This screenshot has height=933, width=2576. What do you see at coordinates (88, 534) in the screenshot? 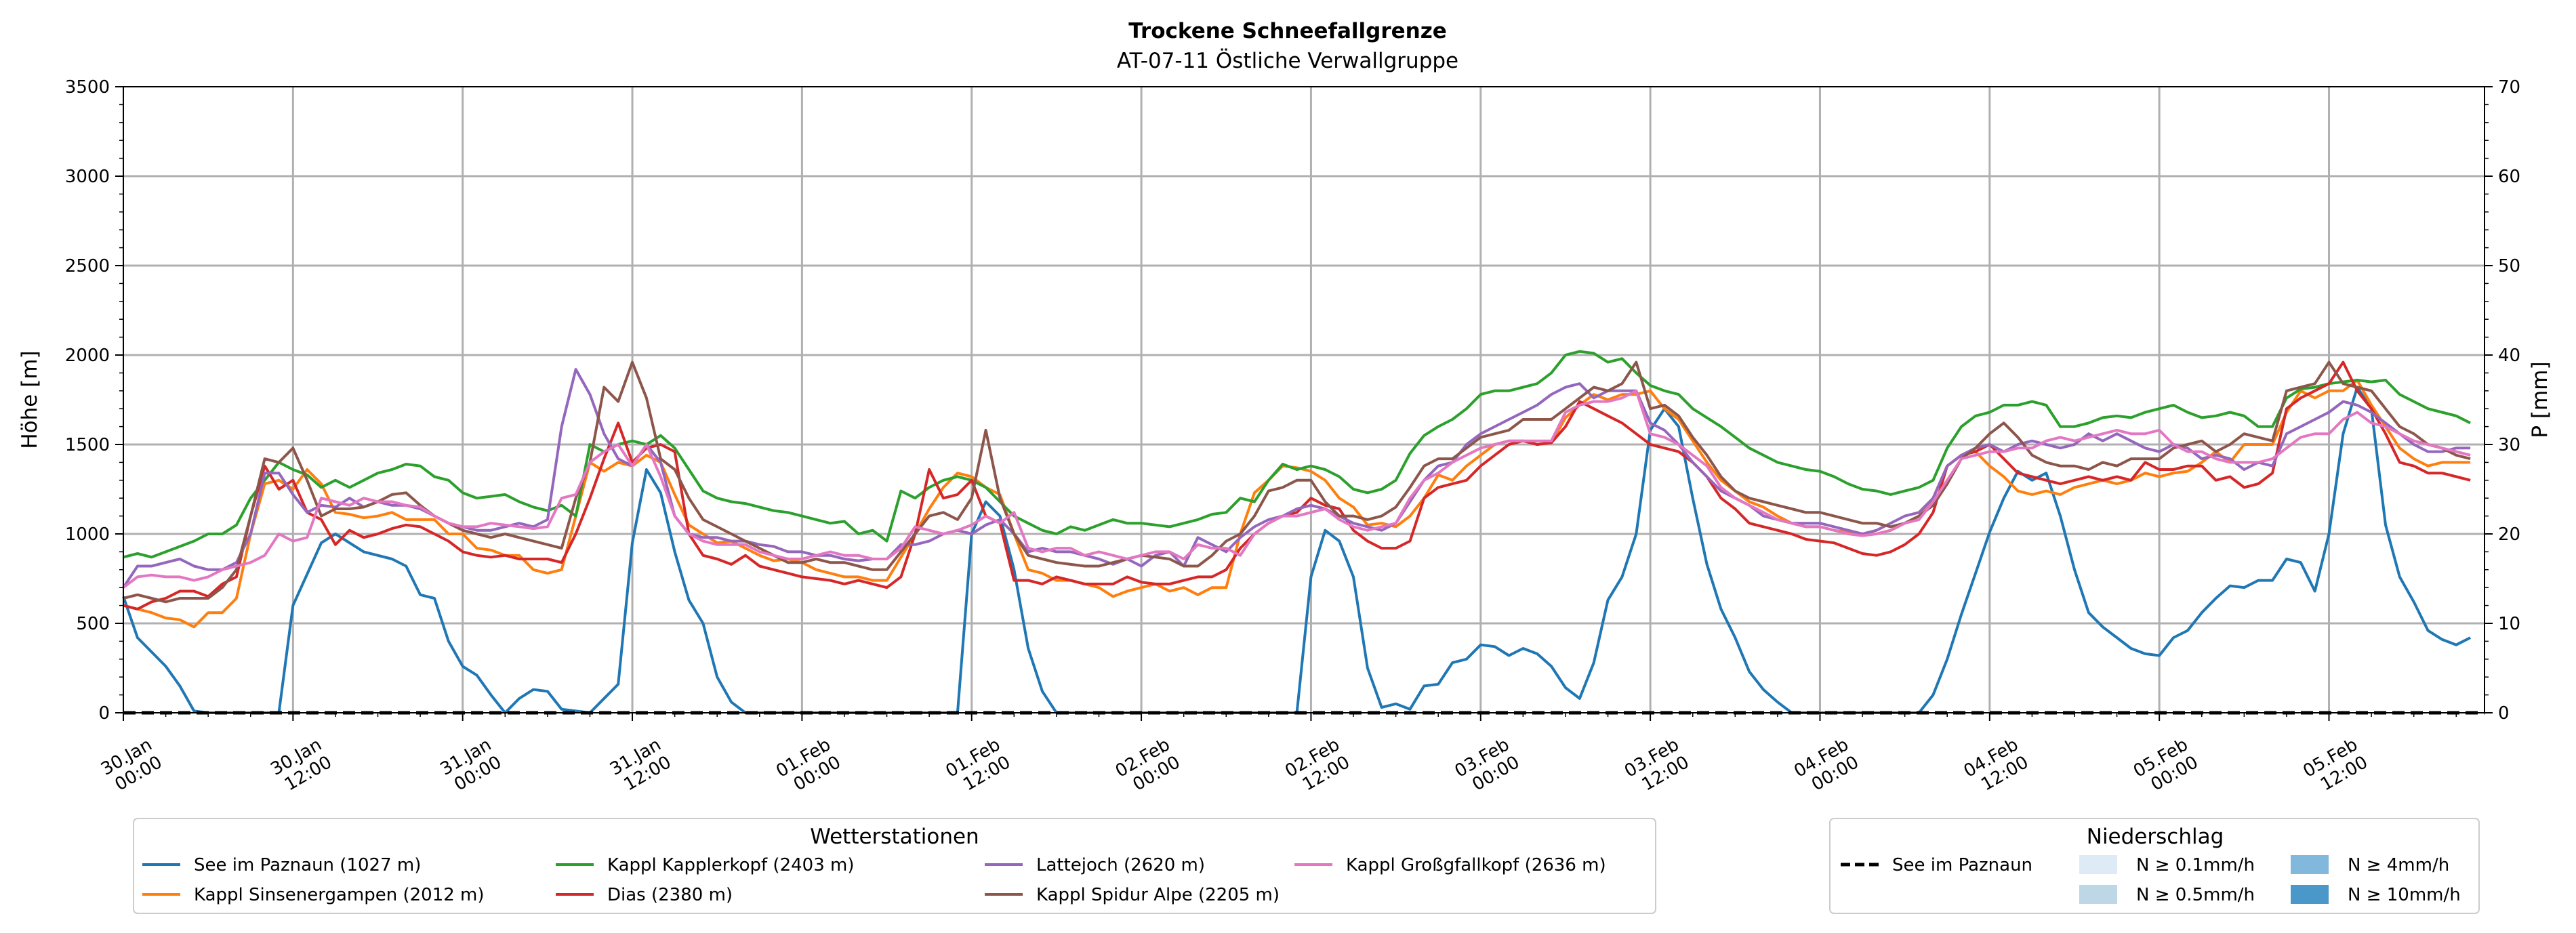
I see `y-tick-label: 1000` at bounding box center [88, 534].